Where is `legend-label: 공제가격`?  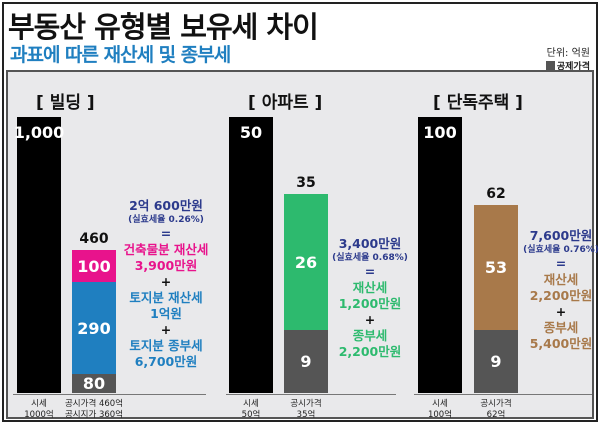
legend-label: 공제가격 is located at coordinates (573, 67).